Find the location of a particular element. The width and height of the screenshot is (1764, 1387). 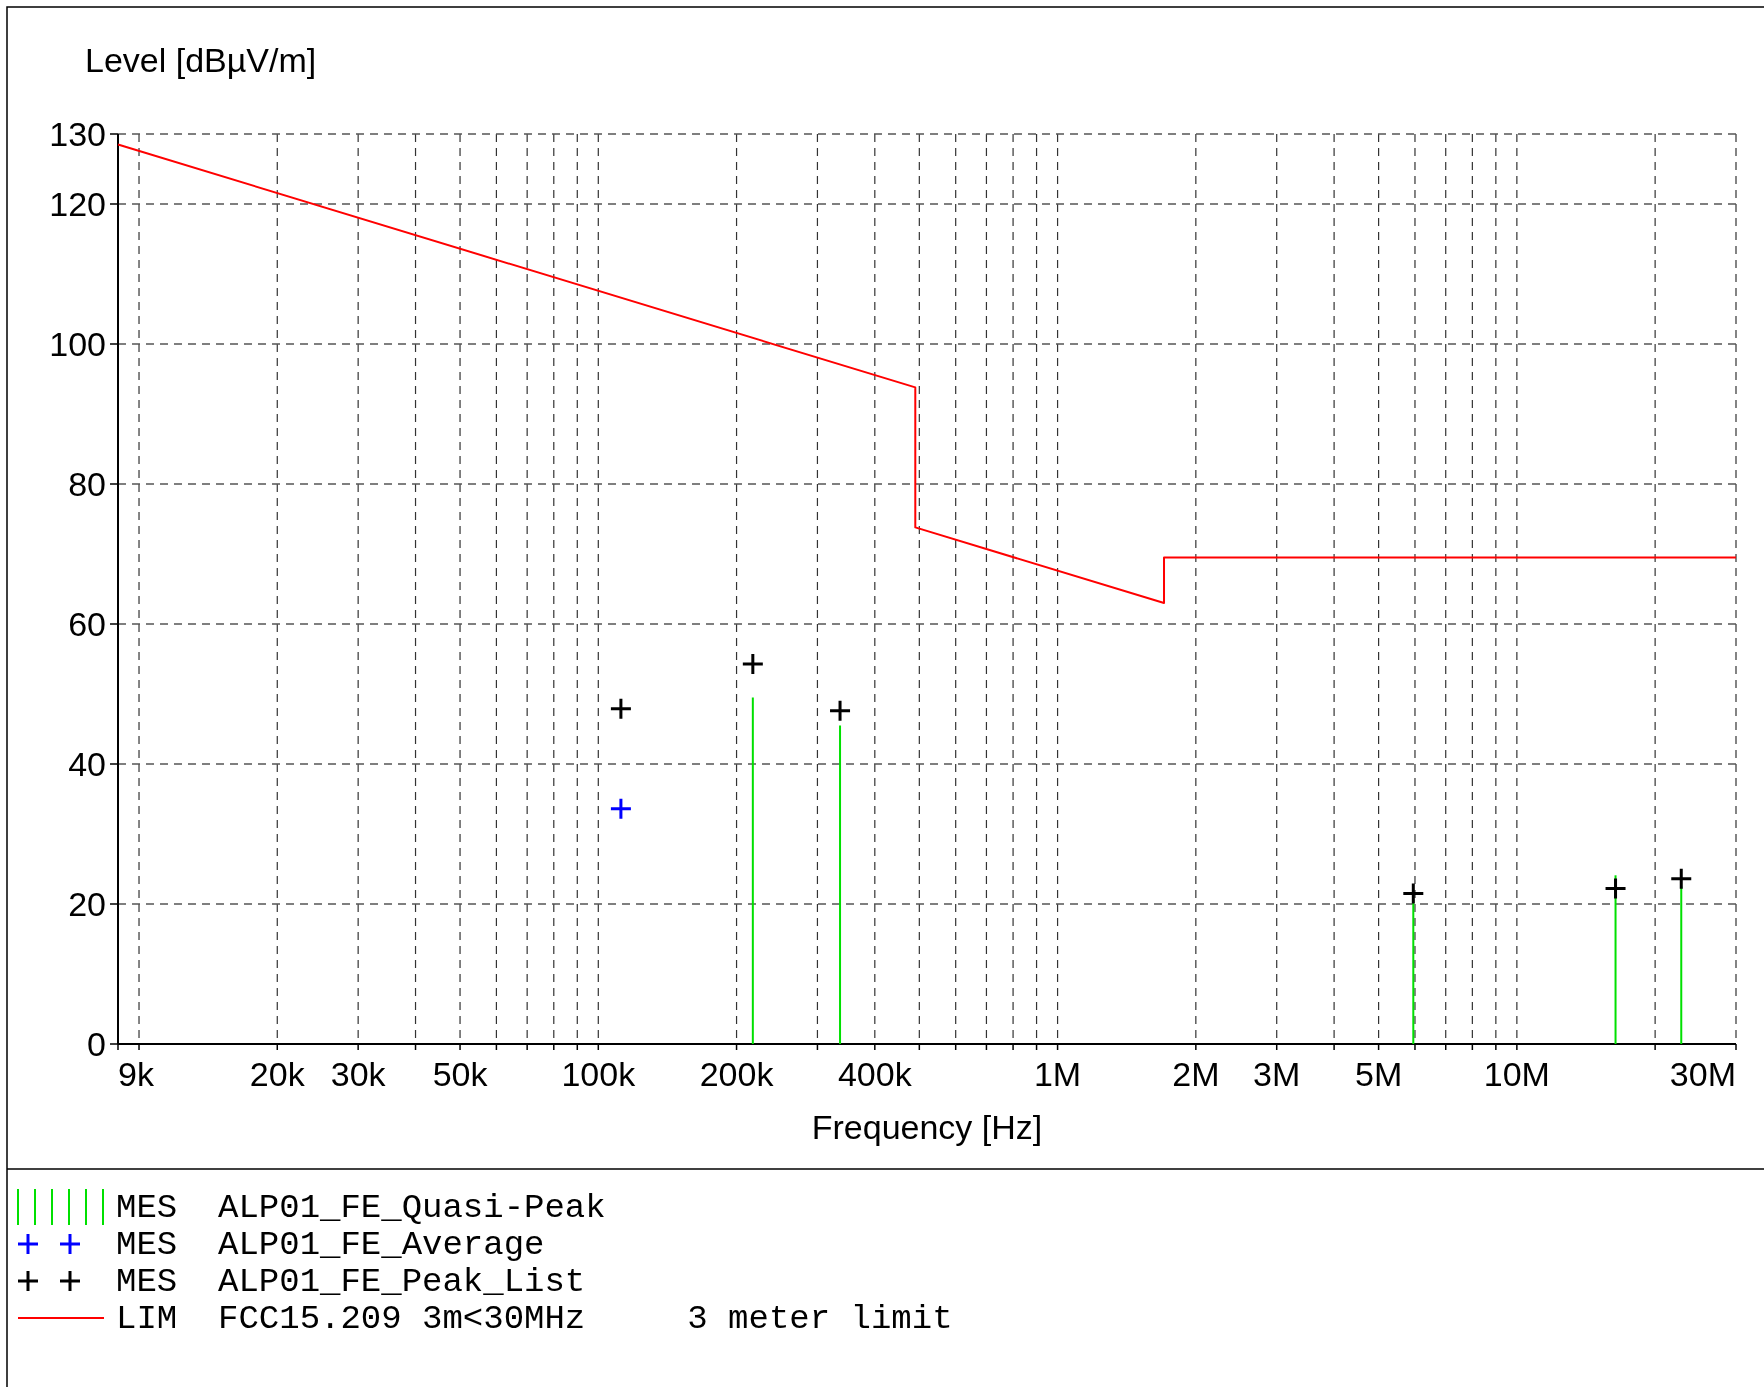

x-tick-label: 2M is located at coordinates (1196, 1074).